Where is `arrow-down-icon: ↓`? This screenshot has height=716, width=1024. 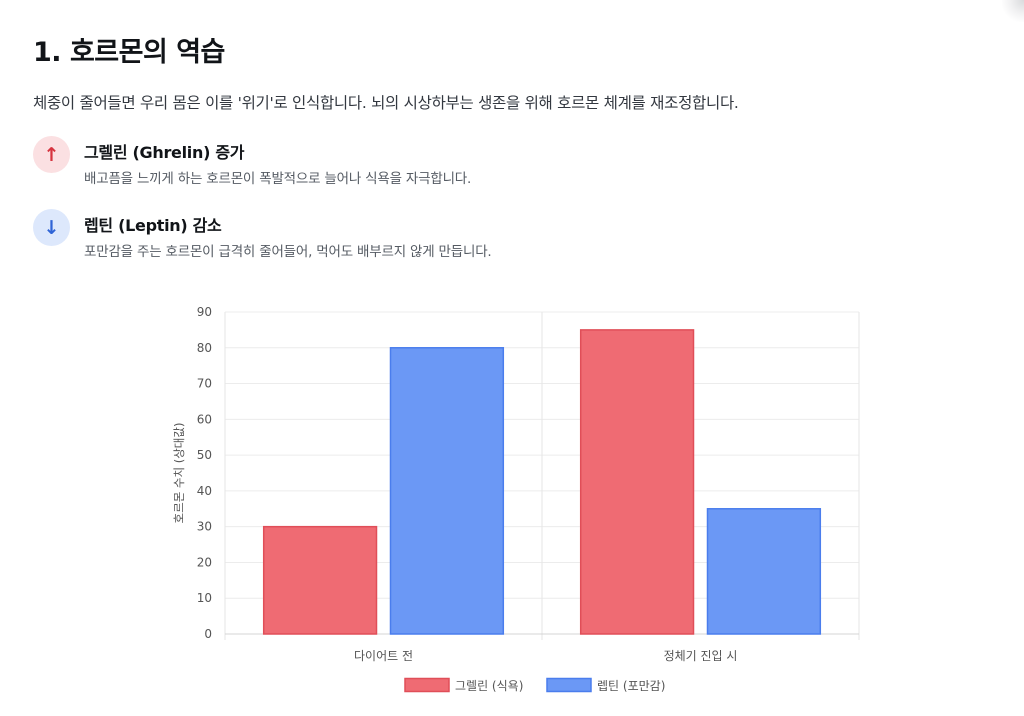 arrow-down-icon: ↓ is located at coordinates (51, 227).